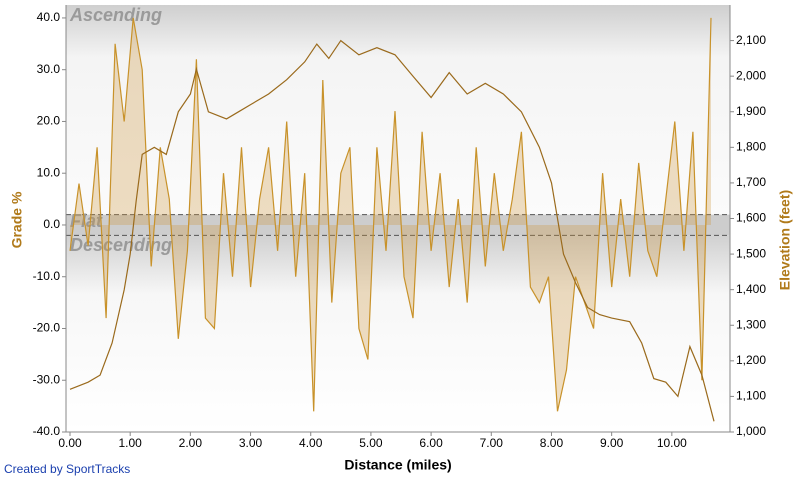 This screenshot has width=800, height=480. What do you see at coordinates (311, 443) in the screenshot?
I see `x-tick-label: 4.00` at bounding box center [311, 443].